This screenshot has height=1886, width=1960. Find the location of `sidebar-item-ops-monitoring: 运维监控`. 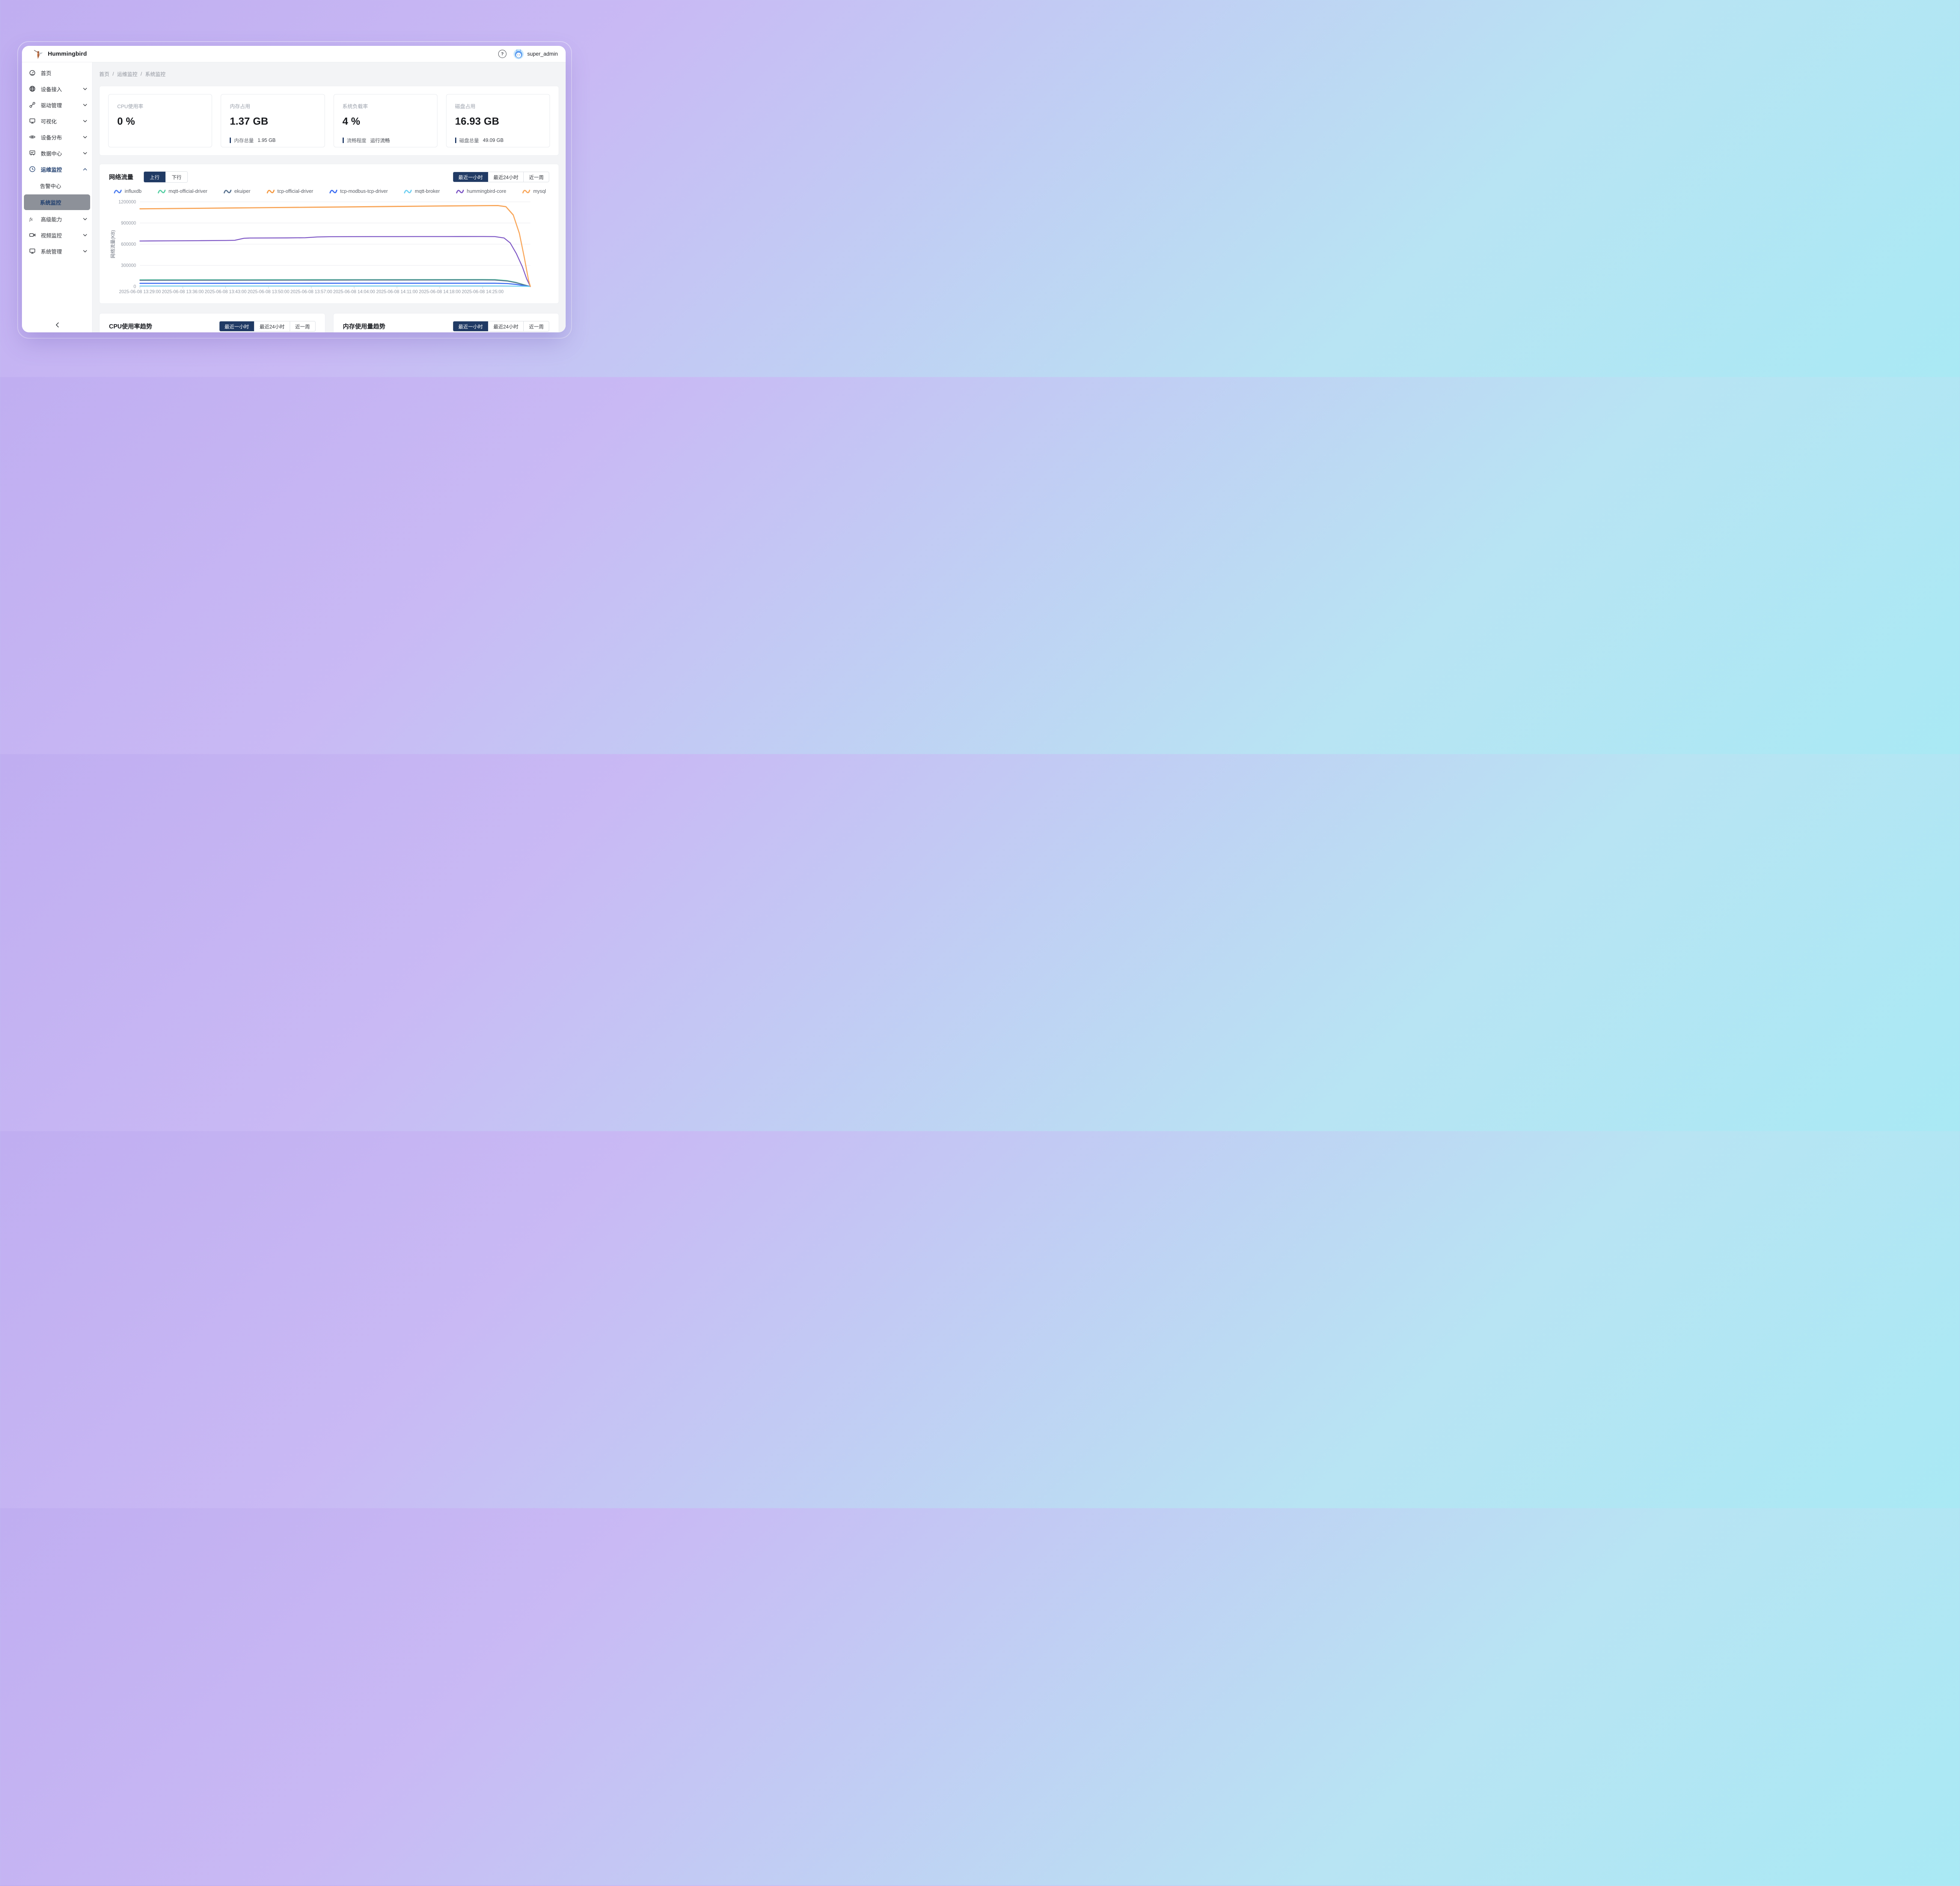

sidebar-item-ops-monitoring: 运维监控 is located at coordinates (57, 169).